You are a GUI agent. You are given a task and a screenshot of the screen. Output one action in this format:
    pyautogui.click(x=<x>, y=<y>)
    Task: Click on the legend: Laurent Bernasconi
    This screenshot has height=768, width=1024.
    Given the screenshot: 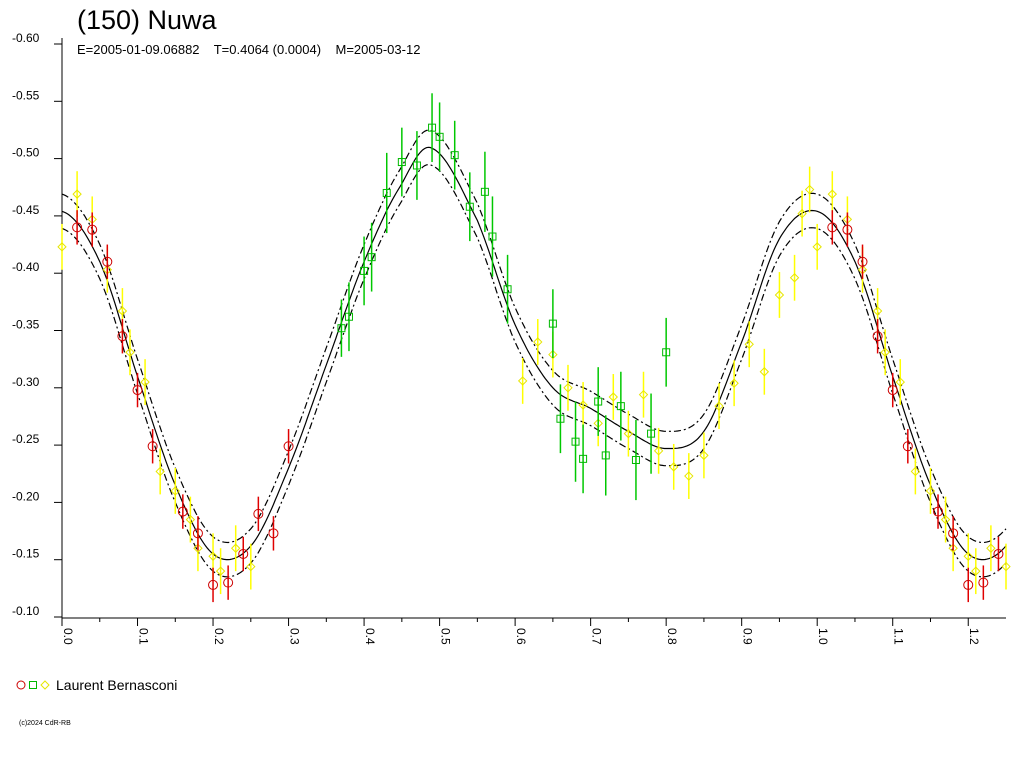 What is the action you would take?
    pyautogui.click(x=96, y=685)
    